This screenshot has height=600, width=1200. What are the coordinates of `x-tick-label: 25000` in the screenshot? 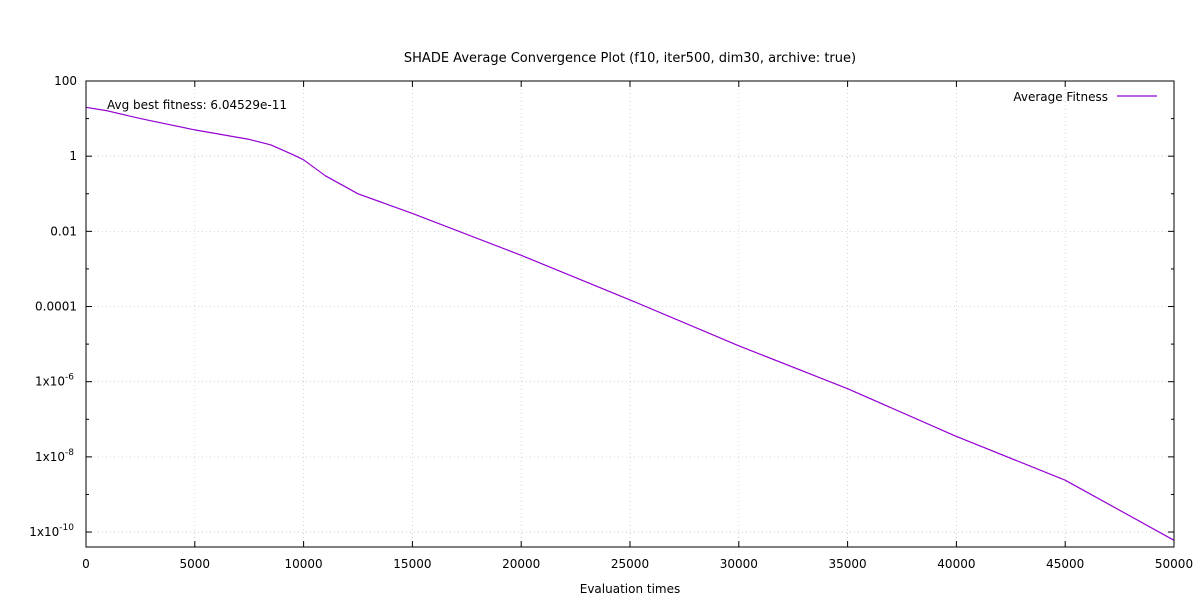 It's located at (630, 564).